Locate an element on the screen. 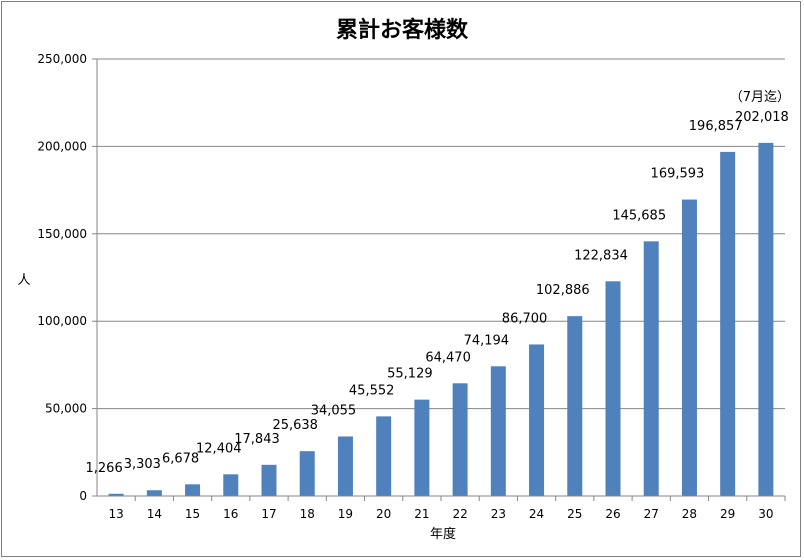 The image size is (804, 560). y-tick-label: 50,000 is located at coordinates (66, 409).